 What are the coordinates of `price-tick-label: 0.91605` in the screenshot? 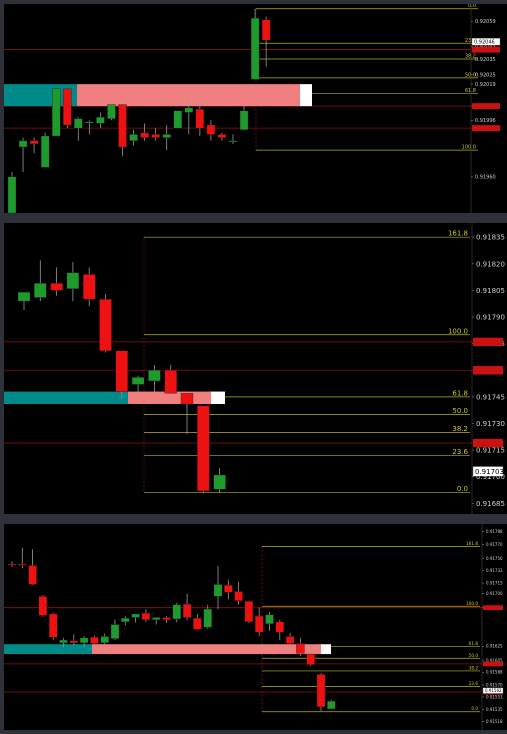 It's located at (494, 660).